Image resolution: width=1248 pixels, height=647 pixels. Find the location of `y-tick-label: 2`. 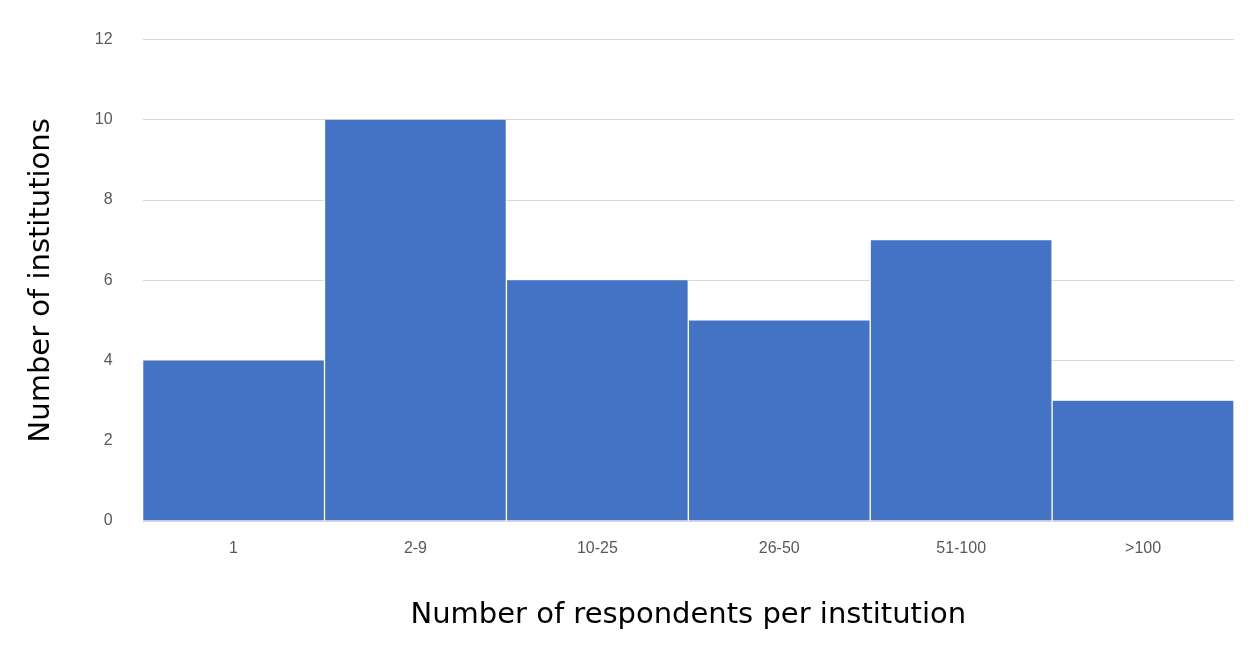

y-tick-label: 2 is located at coordinates (108, 440).